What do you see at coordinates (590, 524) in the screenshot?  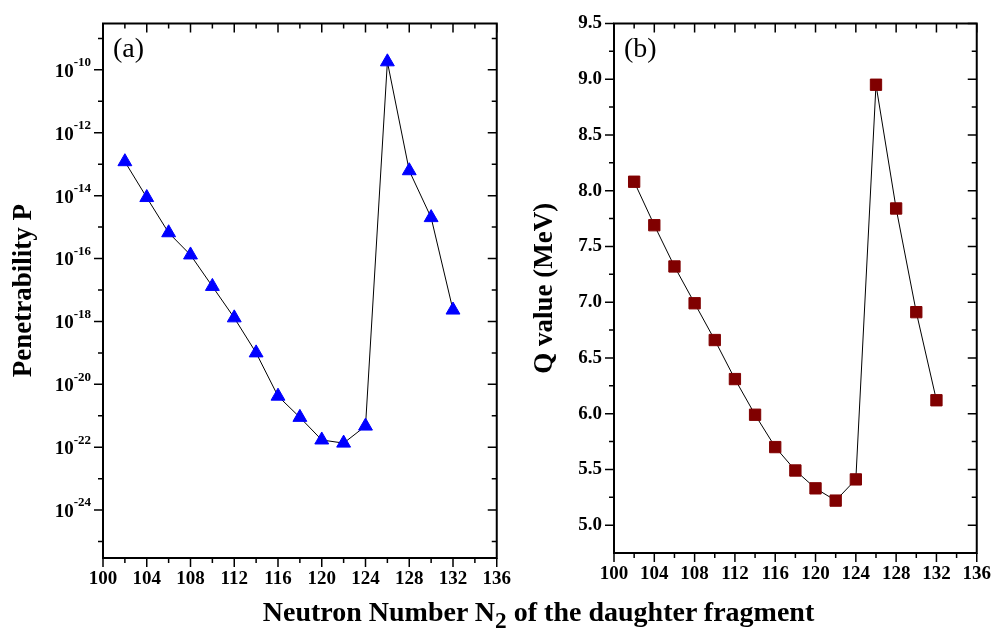 I see `y-tick-label: 5.0` at bounding box center [590, 524].